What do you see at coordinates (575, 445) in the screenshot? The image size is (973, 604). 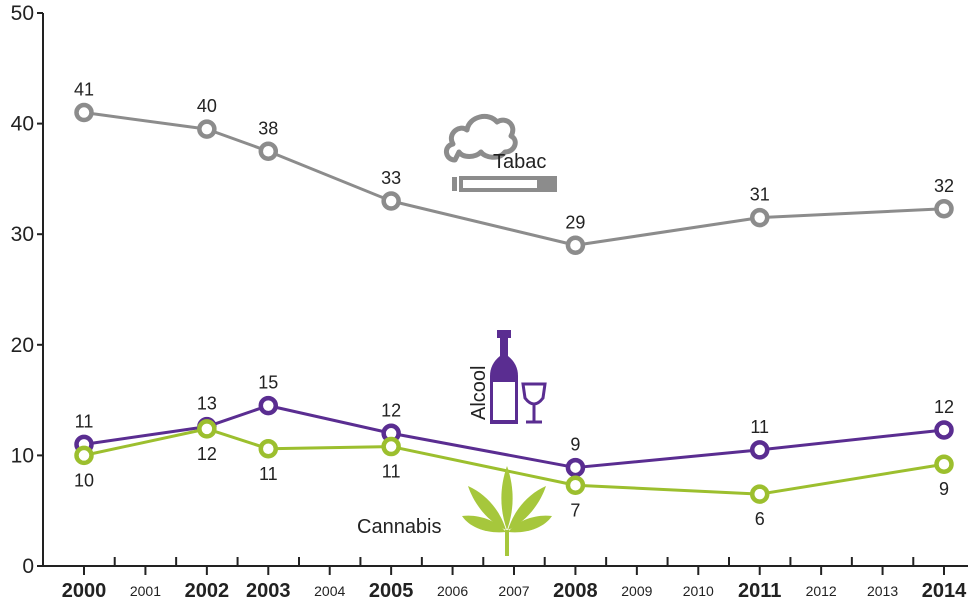 I see `data-label-alcool: 9` at bounding box center [575, 445].